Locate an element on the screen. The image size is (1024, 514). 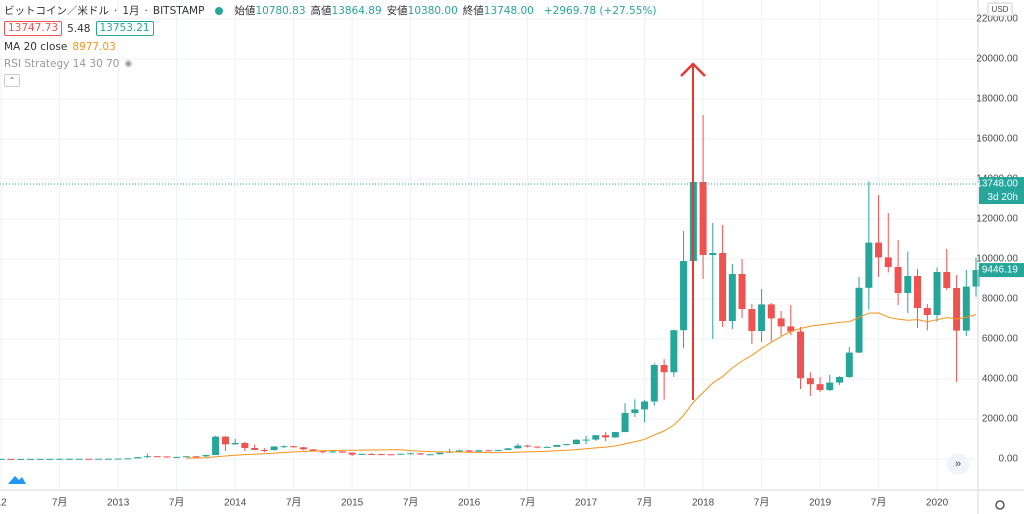
quote-row: 13747.73 5.48 13753.21 is located at coordinates (79, 28).